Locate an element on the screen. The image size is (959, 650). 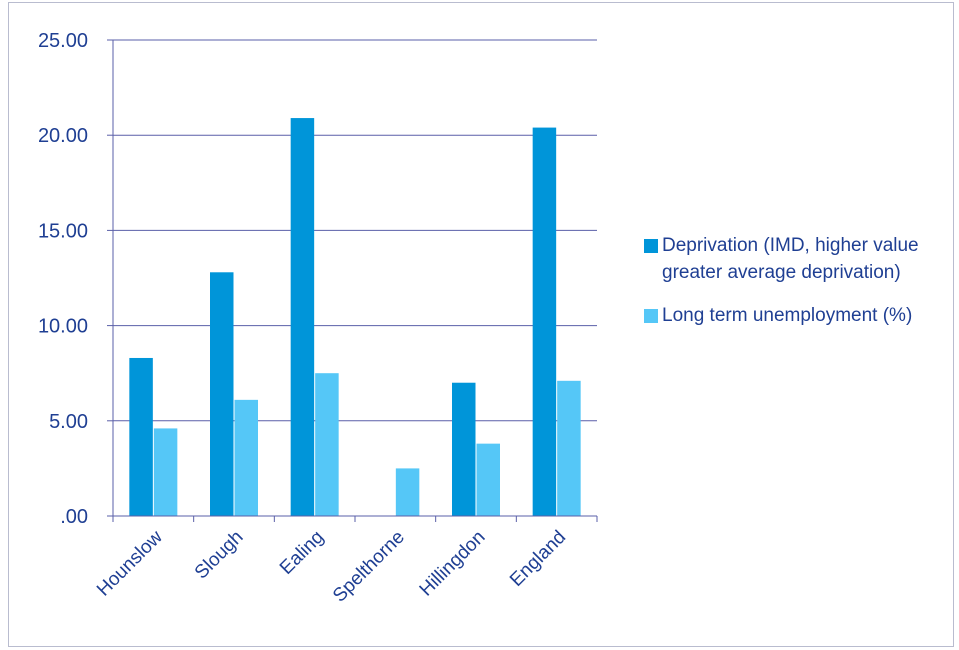
legend-item-unemployment: Long term unemployment (%) is located at coordinates (794, 315).